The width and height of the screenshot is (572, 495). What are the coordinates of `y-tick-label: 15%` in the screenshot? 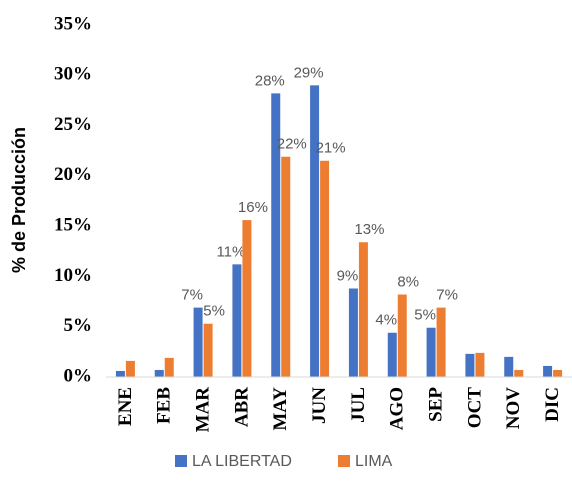 It's located at (73, 225).